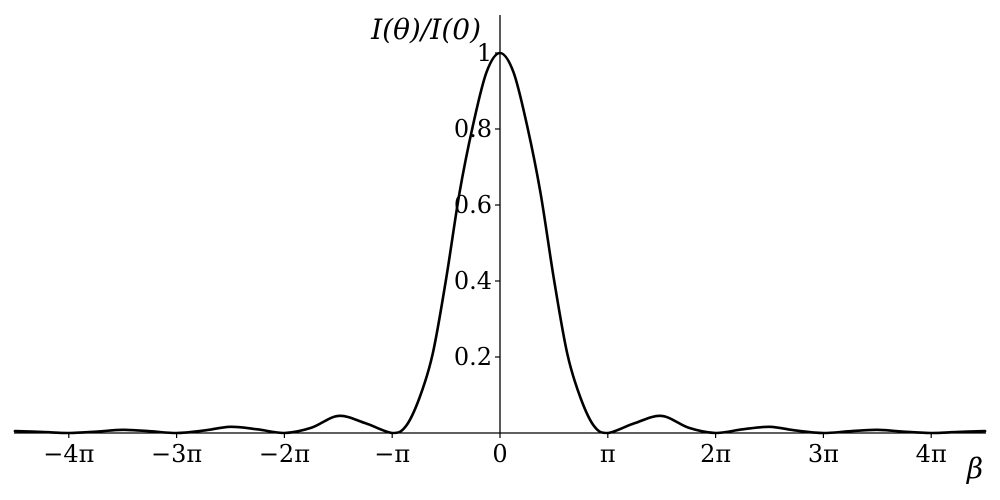 This screenshot has width=1000, height=500. What do you see at coordinates (425, 29) in the screenshot?
I see `y-axis-label: I(θ)/I(0)` at bounding box center [425, 29].